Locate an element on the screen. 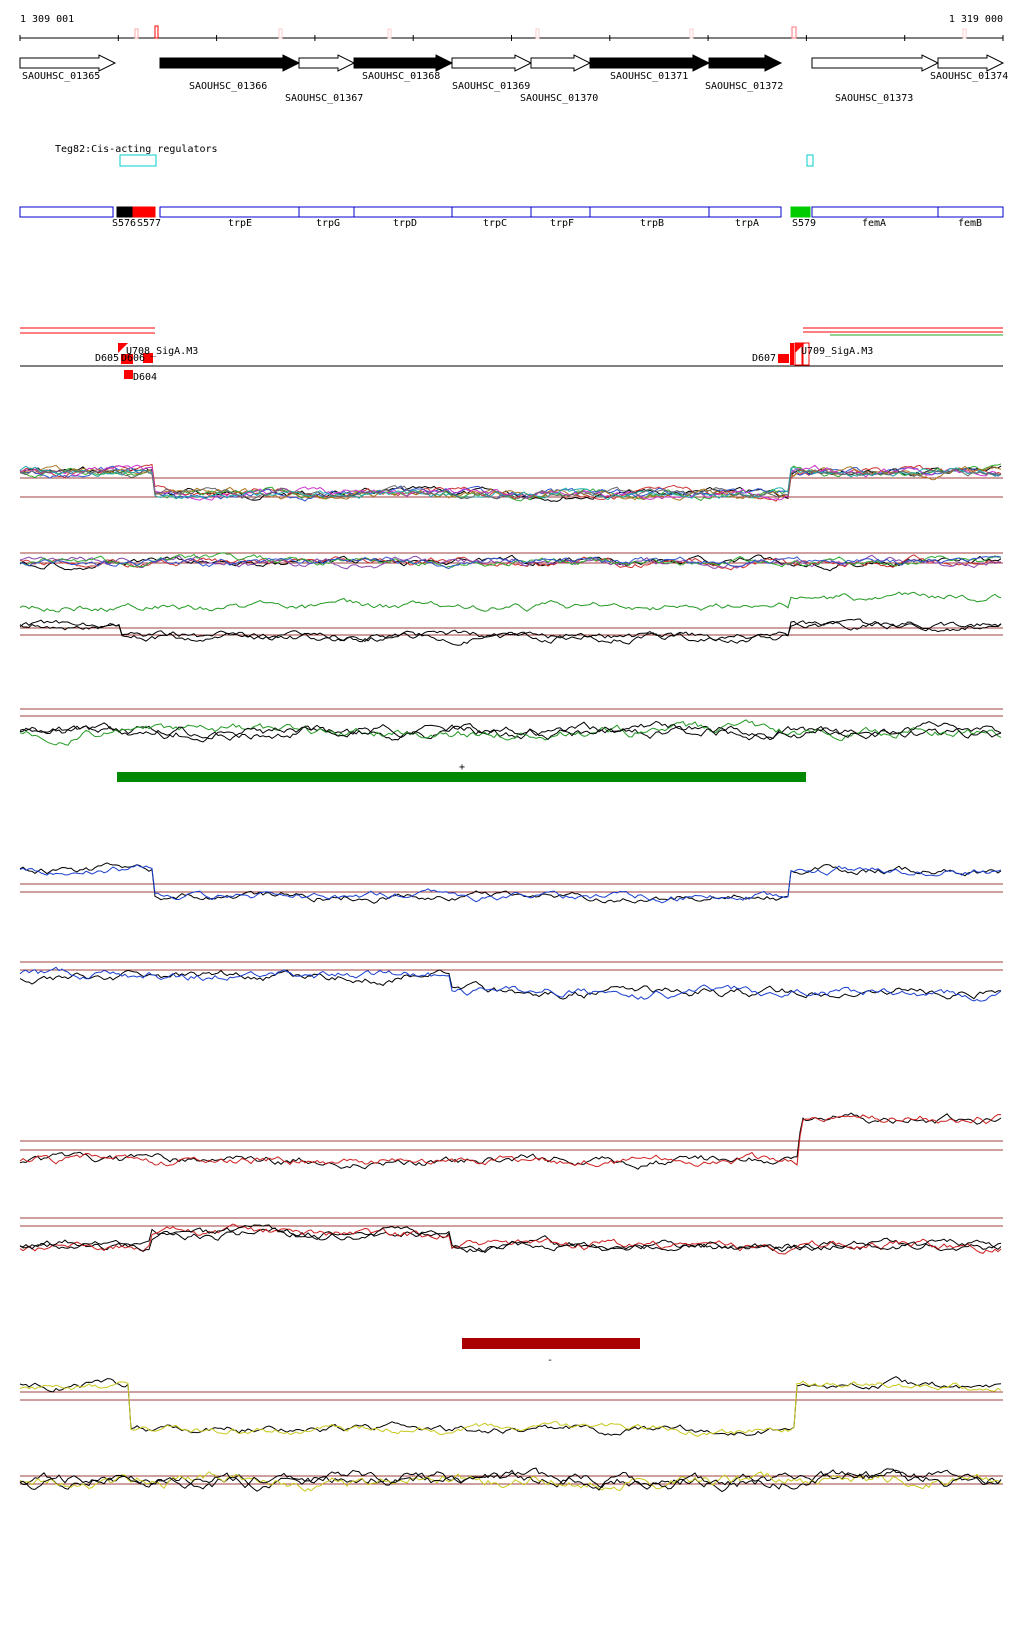  gene-label: SAOUHSC_01373 is located at coordinates (874, 98).